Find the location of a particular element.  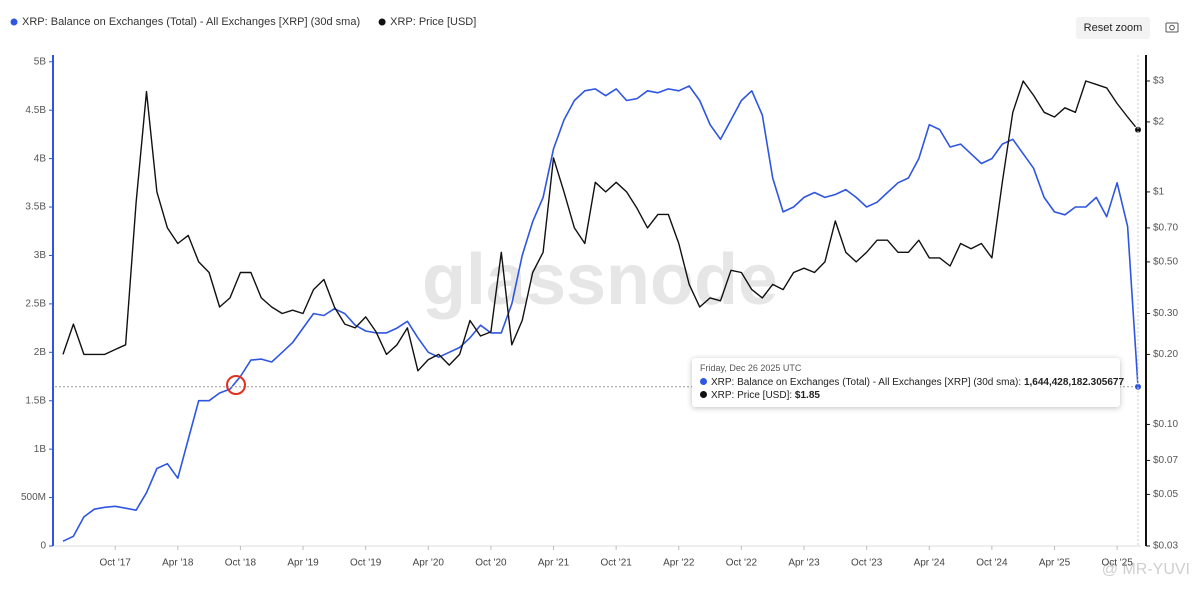

watermark: glassnode is located at coordinates (600, 280).